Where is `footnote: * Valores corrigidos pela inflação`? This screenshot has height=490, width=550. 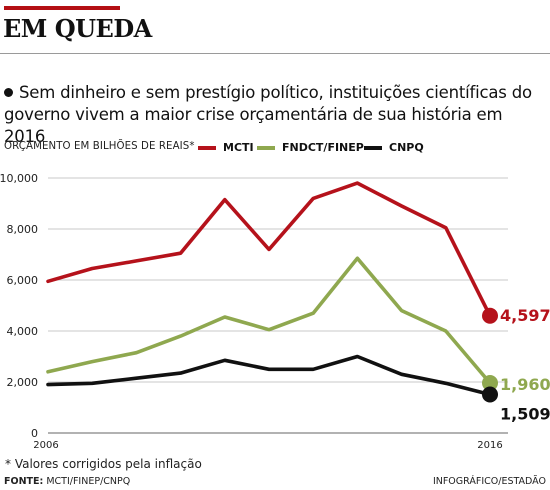
footnote: * Valores corrigidos pela inflação is located at coordinates (103, 464).